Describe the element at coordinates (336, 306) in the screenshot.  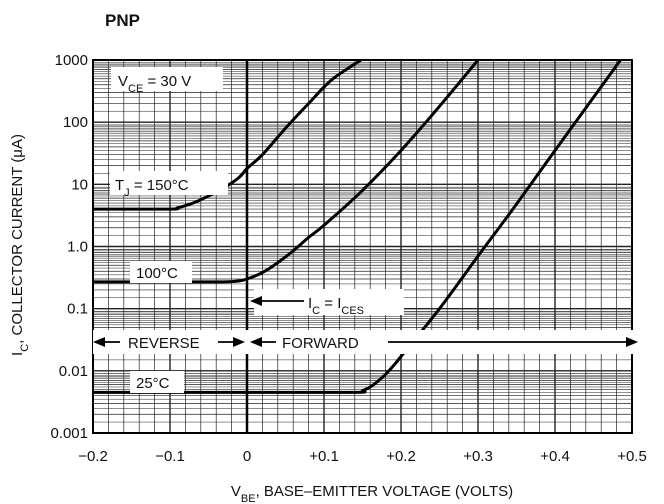
I see `annotation-ices-text: IC = ICES` at that location.